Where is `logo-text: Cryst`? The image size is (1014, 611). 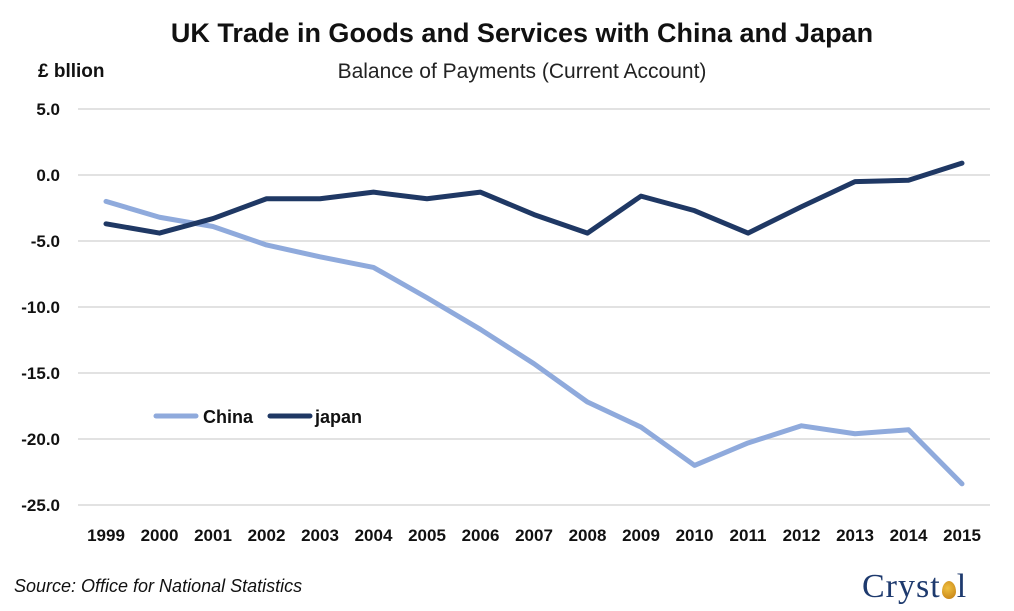 logo-text: Cryst is located at coordinates (901, 586).